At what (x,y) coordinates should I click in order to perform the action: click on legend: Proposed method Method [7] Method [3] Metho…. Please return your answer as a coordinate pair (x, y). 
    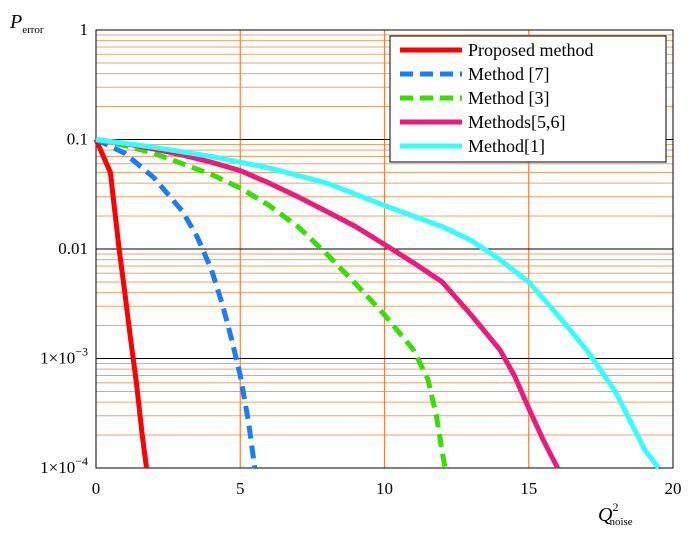
    Looking at the image, I should click on (528, 99).